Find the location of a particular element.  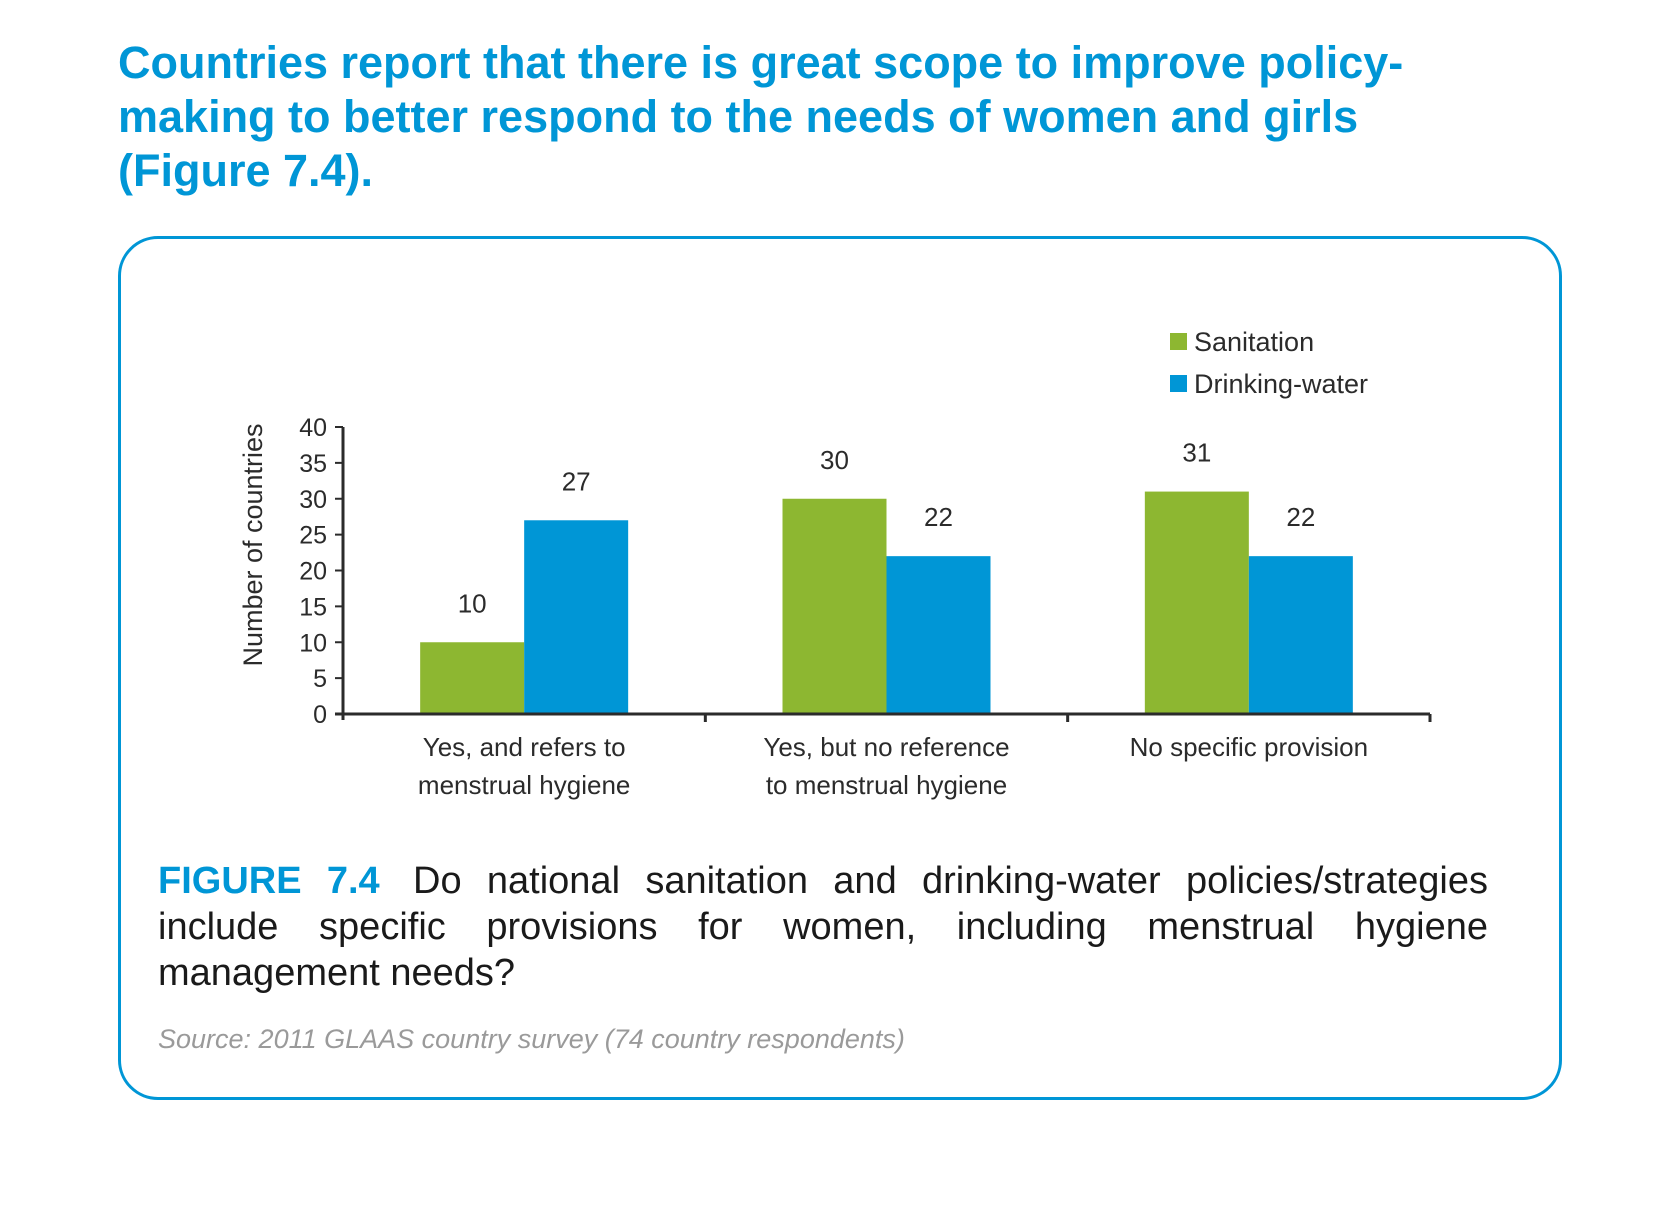

y-tick-label: 0 is located at coordinates (320, 715).